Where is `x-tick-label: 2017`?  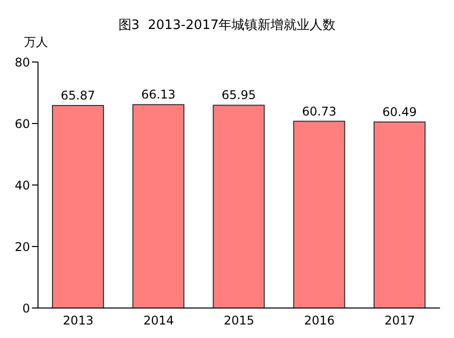
x-tick-label: 2017 is located at coordinates (400, 321).